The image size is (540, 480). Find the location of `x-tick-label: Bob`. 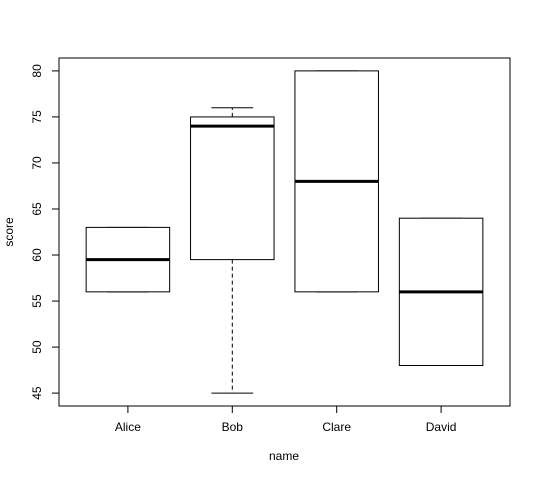

x-tick-label: Bob is located at coordinates (233, 427).